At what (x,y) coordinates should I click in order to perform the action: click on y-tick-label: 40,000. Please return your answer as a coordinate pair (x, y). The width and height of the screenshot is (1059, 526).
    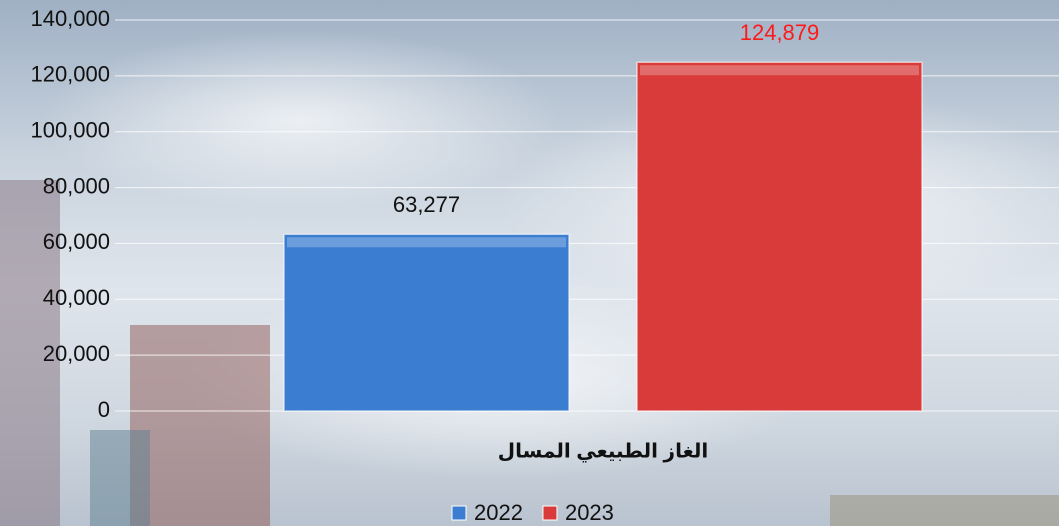
    Looking at the image, I should click on (76, 297).